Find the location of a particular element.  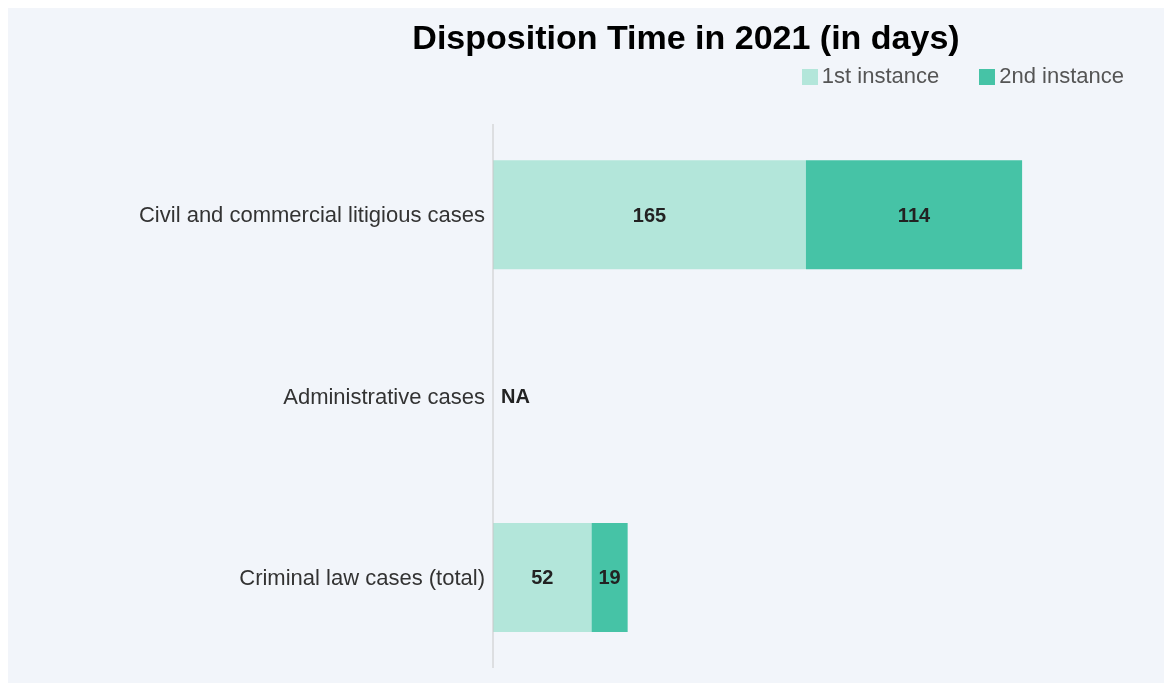

data-label: 19 is located at coordinates (609, 577).